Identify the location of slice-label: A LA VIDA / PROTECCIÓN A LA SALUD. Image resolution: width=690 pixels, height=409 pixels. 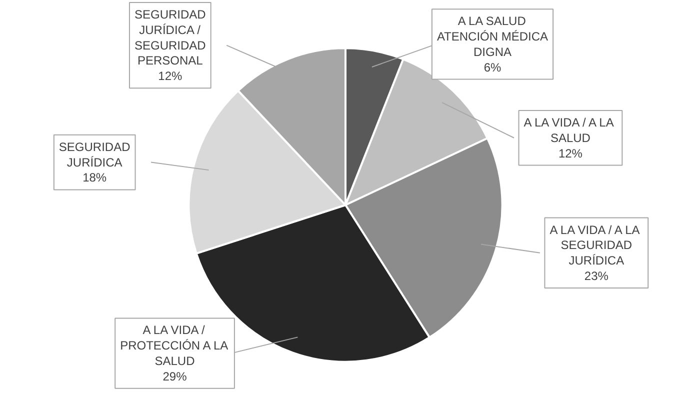
(174, 345).